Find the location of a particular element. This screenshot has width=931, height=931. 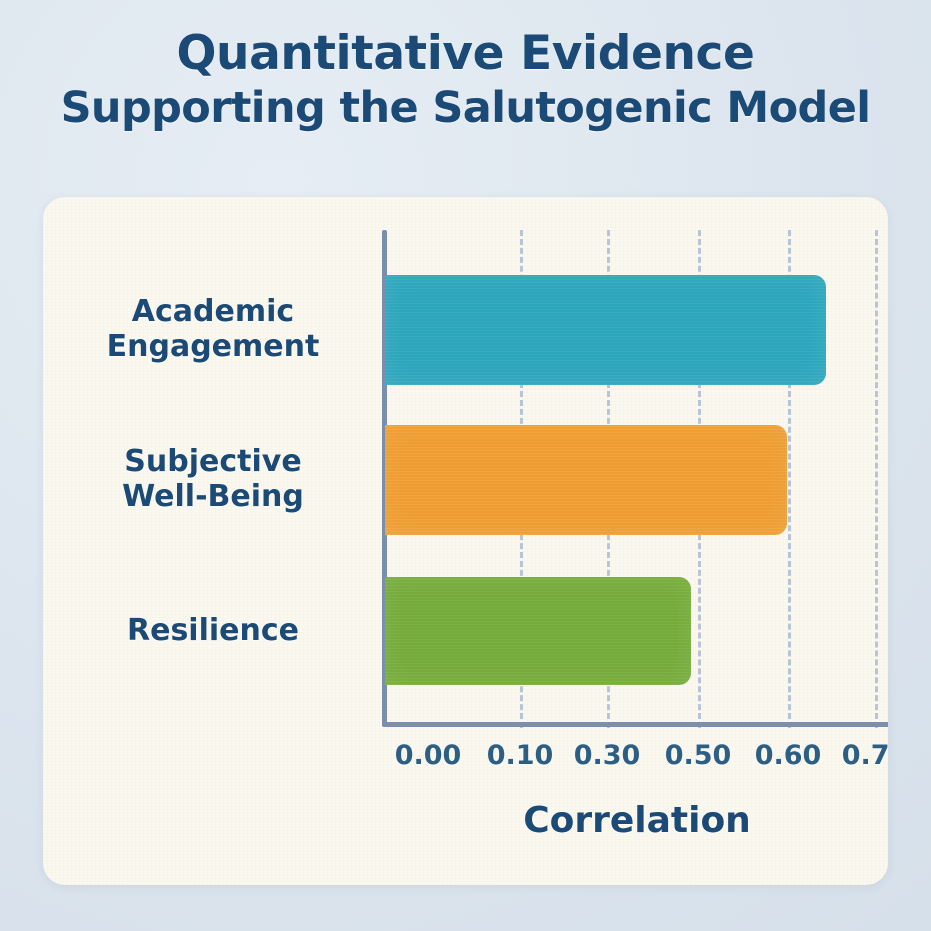

category-label-line2: Engagement is located at coordinates (213, 346).